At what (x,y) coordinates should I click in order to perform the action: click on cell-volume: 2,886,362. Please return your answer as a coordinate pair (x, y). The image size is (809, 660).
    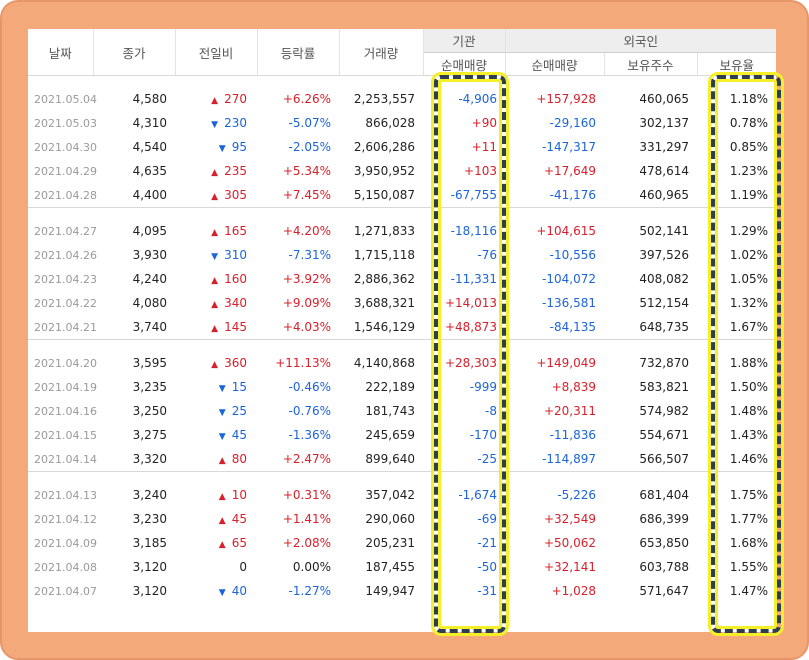
    Looking at the image, I should click on (384, 279).